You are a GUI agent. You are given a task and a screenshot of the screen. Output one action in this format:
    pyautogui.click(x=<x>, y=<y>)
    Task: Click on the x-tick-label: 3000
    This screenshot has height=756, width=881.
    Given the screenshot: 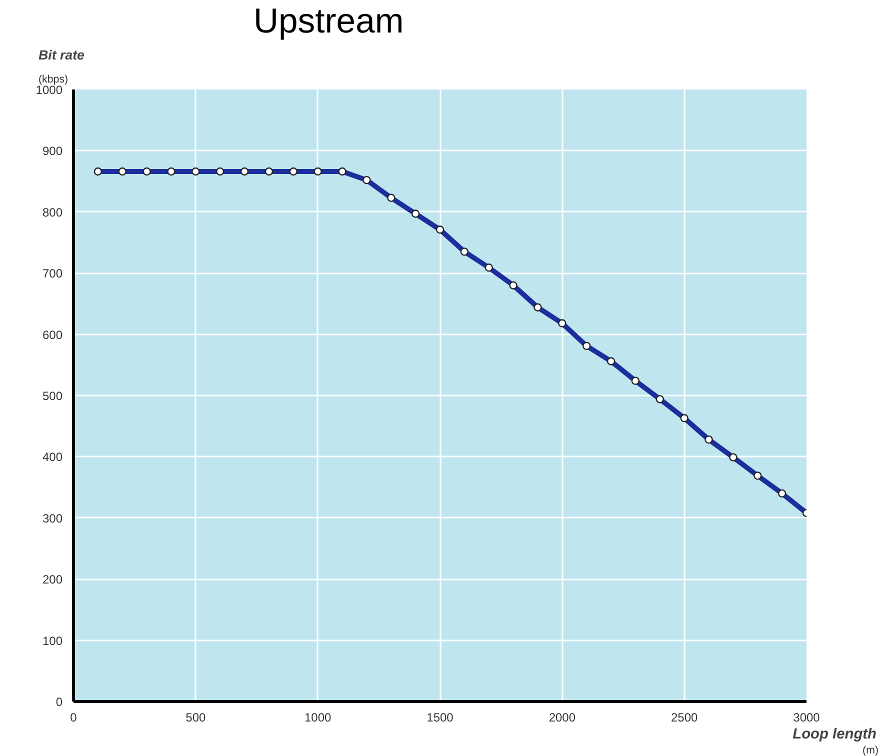 What is the action you would take?
    pyautogui.click(x=806, y=717)
    